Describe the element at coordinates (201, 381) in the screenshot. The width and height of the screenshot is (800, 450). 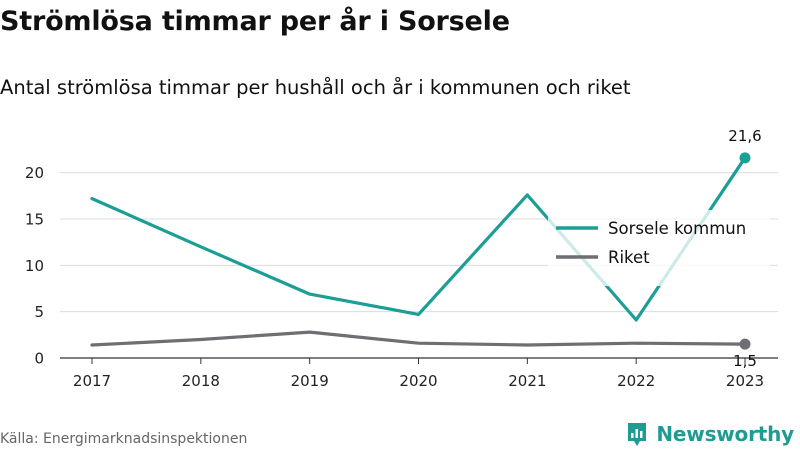
I see `x-tick-label: 2018` at that location.